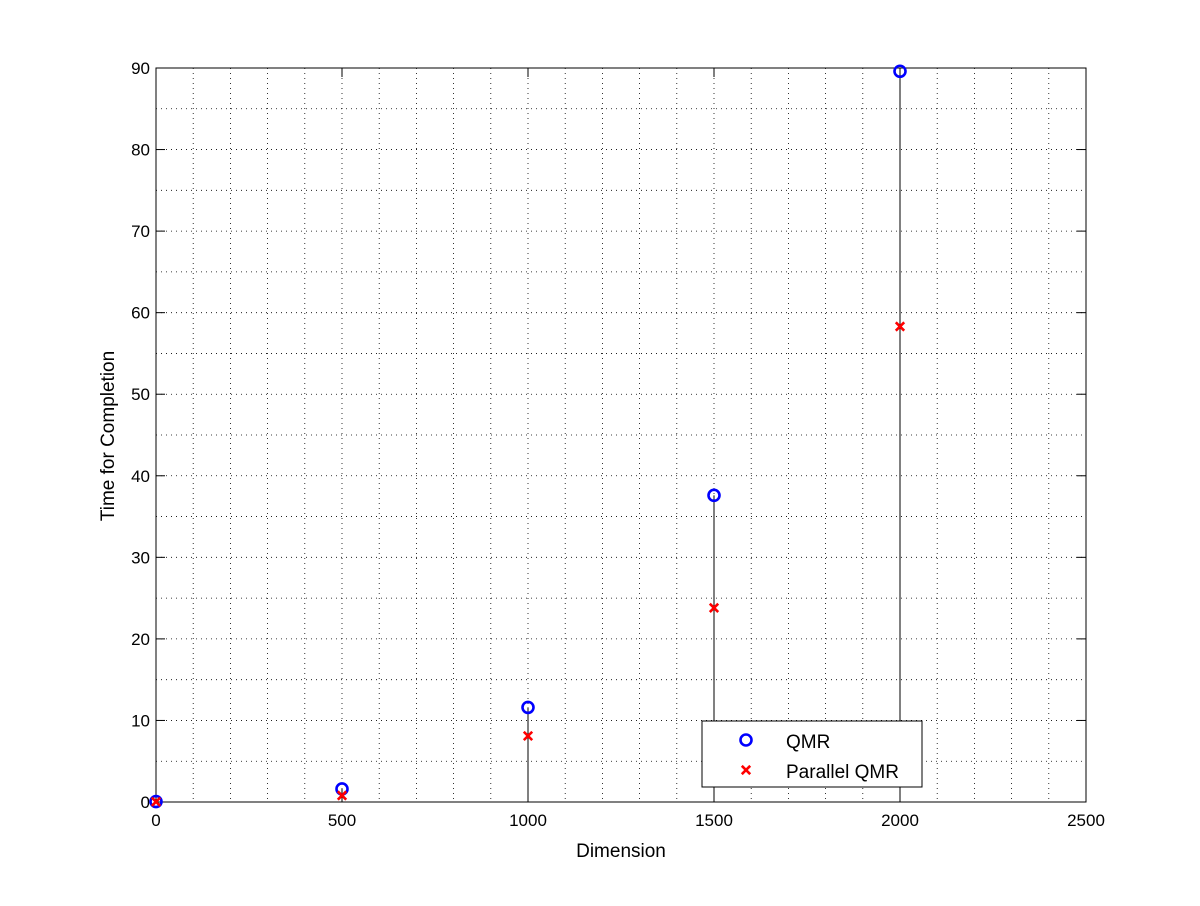 Image resolution: width=1200 pixels, height=906 pixels. I want to click on y-tick-label: 70, so click(140, 231).